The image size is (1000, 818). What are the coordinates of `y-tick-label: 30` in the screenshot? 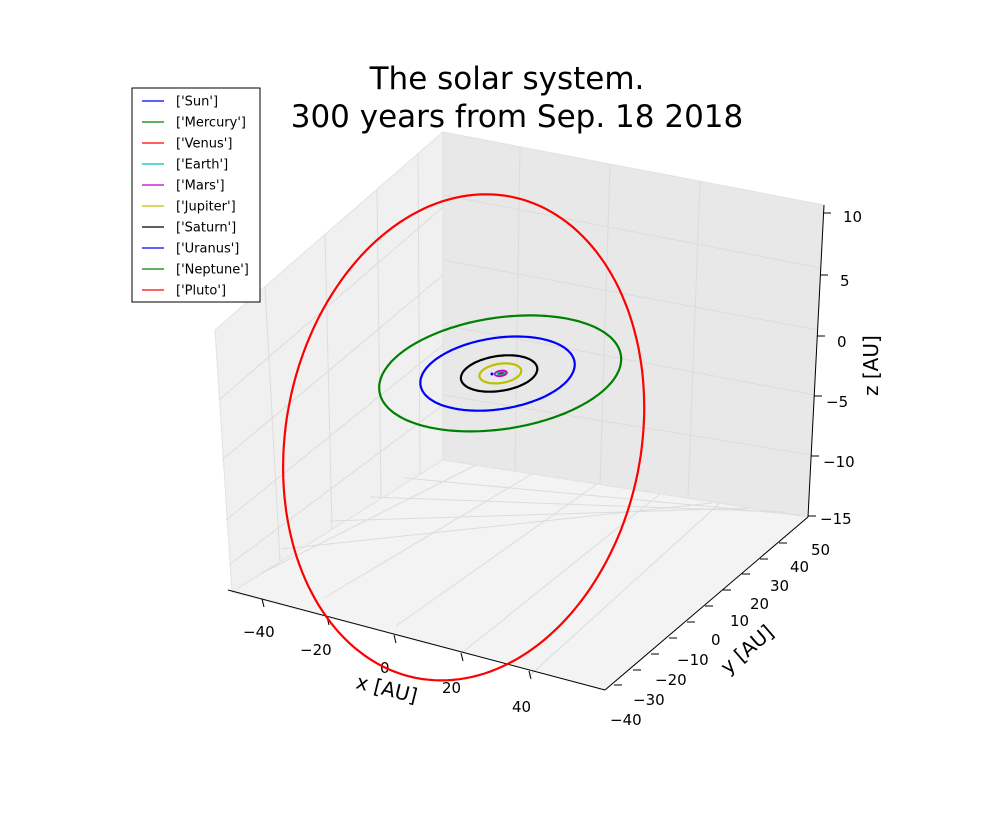 It's located at (779, 586).